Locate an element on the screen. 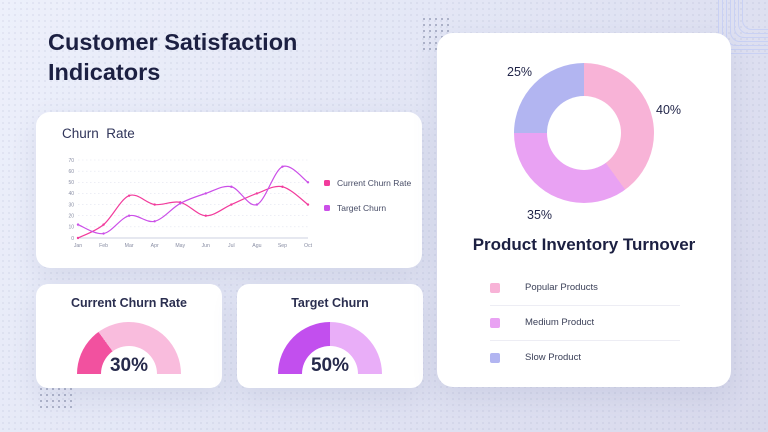  svg-text: 10 is located at coordinates (71, 228).